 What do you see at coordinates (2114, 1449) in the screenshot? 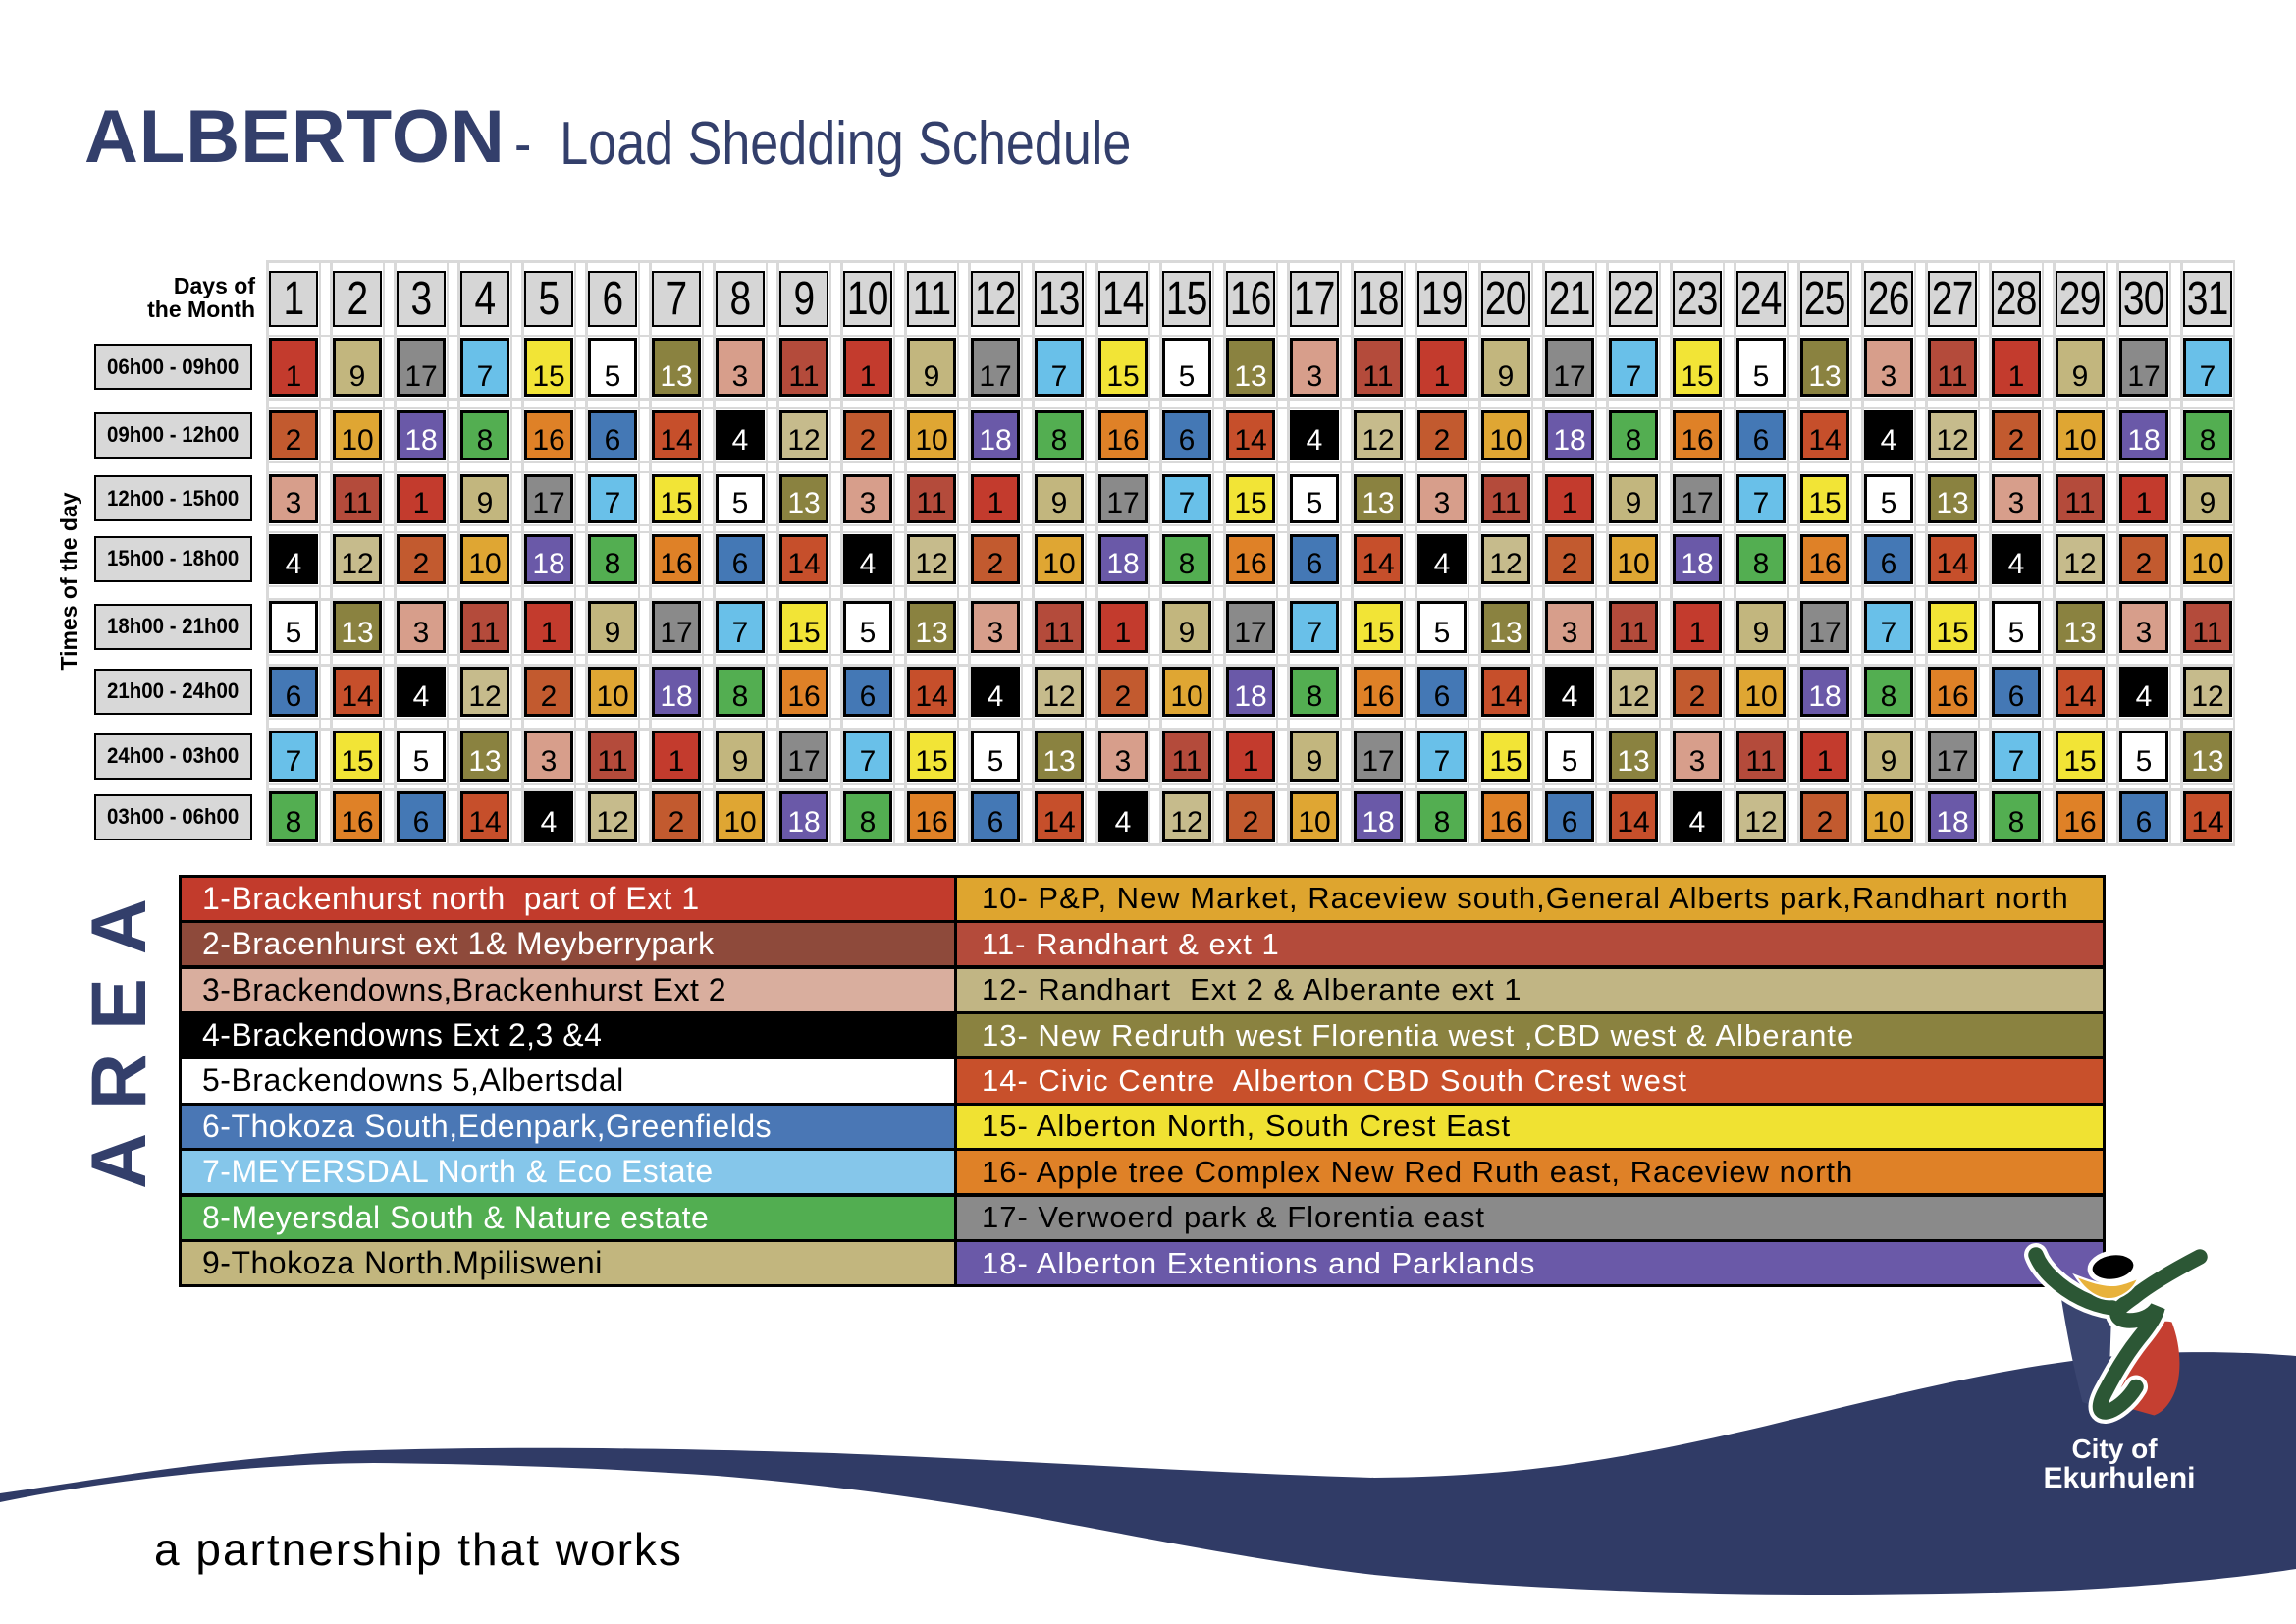
I see `svg-text: City of` at bounding box center [2114, 1449].